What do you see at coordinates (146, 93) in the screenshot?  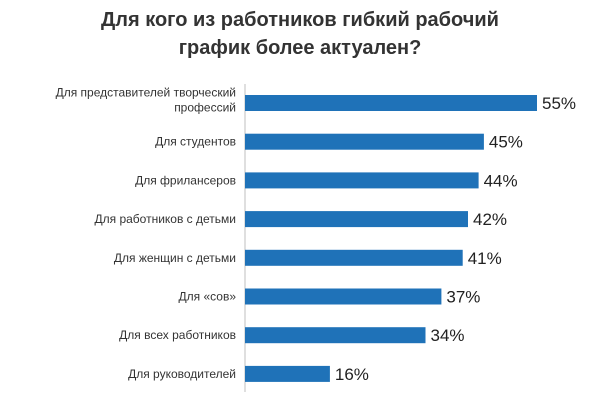 I see `category-label-line: Для представителей творческий` at bounding box center [146, 93].